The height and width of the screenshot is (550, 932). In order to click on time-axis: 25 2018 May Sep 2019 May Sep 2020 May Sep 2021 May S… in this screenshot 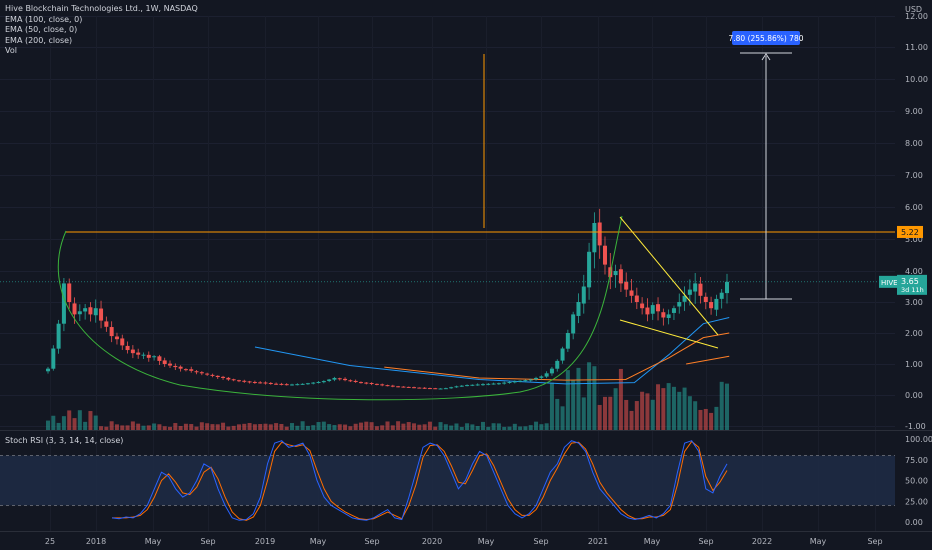, I will do `click(464, 541)`.